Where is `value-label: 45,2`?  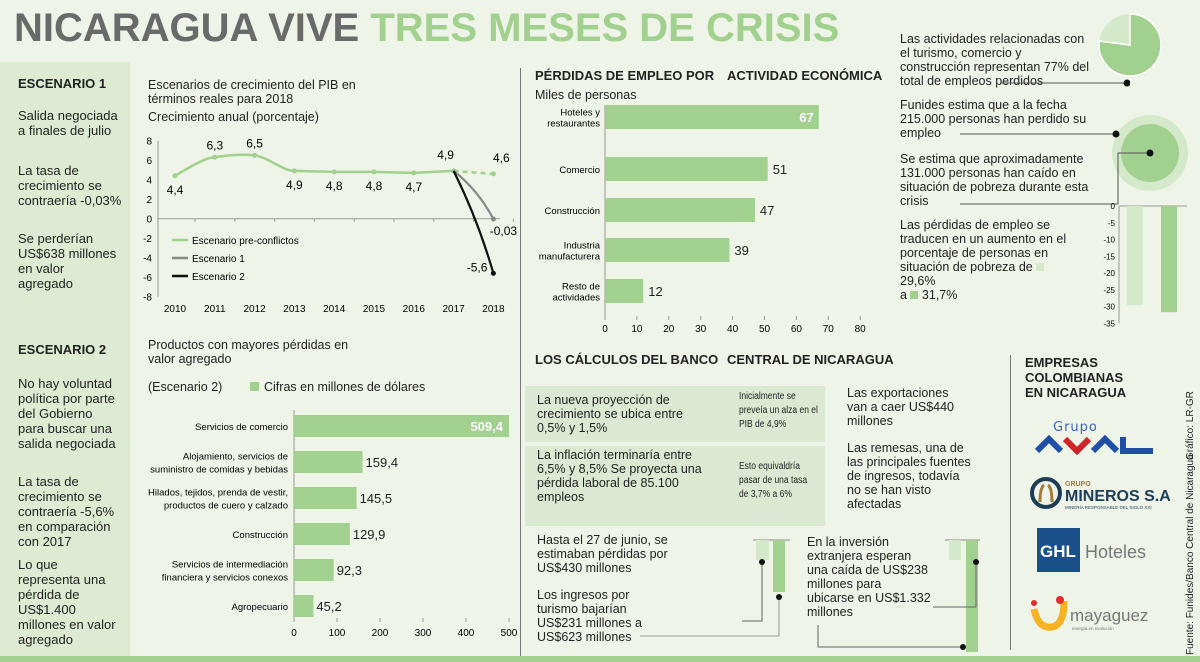
value-label: 45,2 is located at coordinates (328, 606).